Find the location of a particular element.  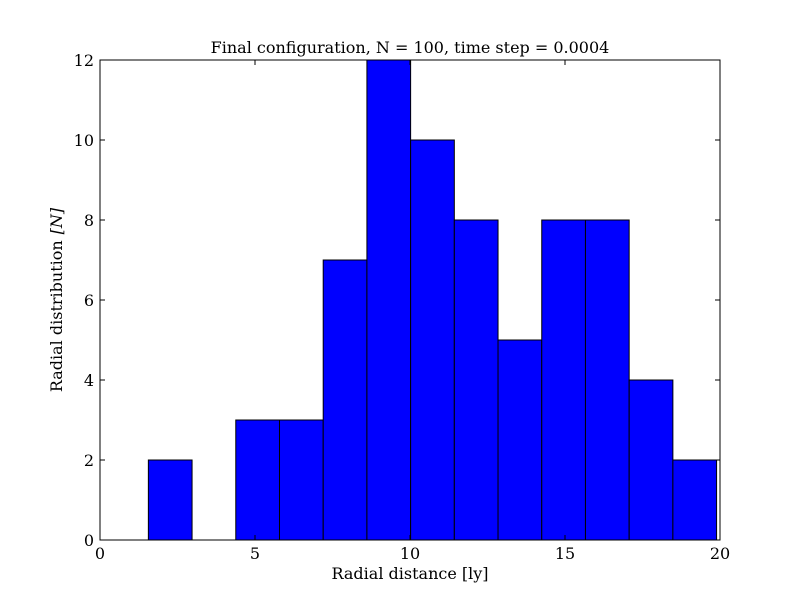

y-axis-label: Radial distribution [N] is located at coordinates (56, 299).